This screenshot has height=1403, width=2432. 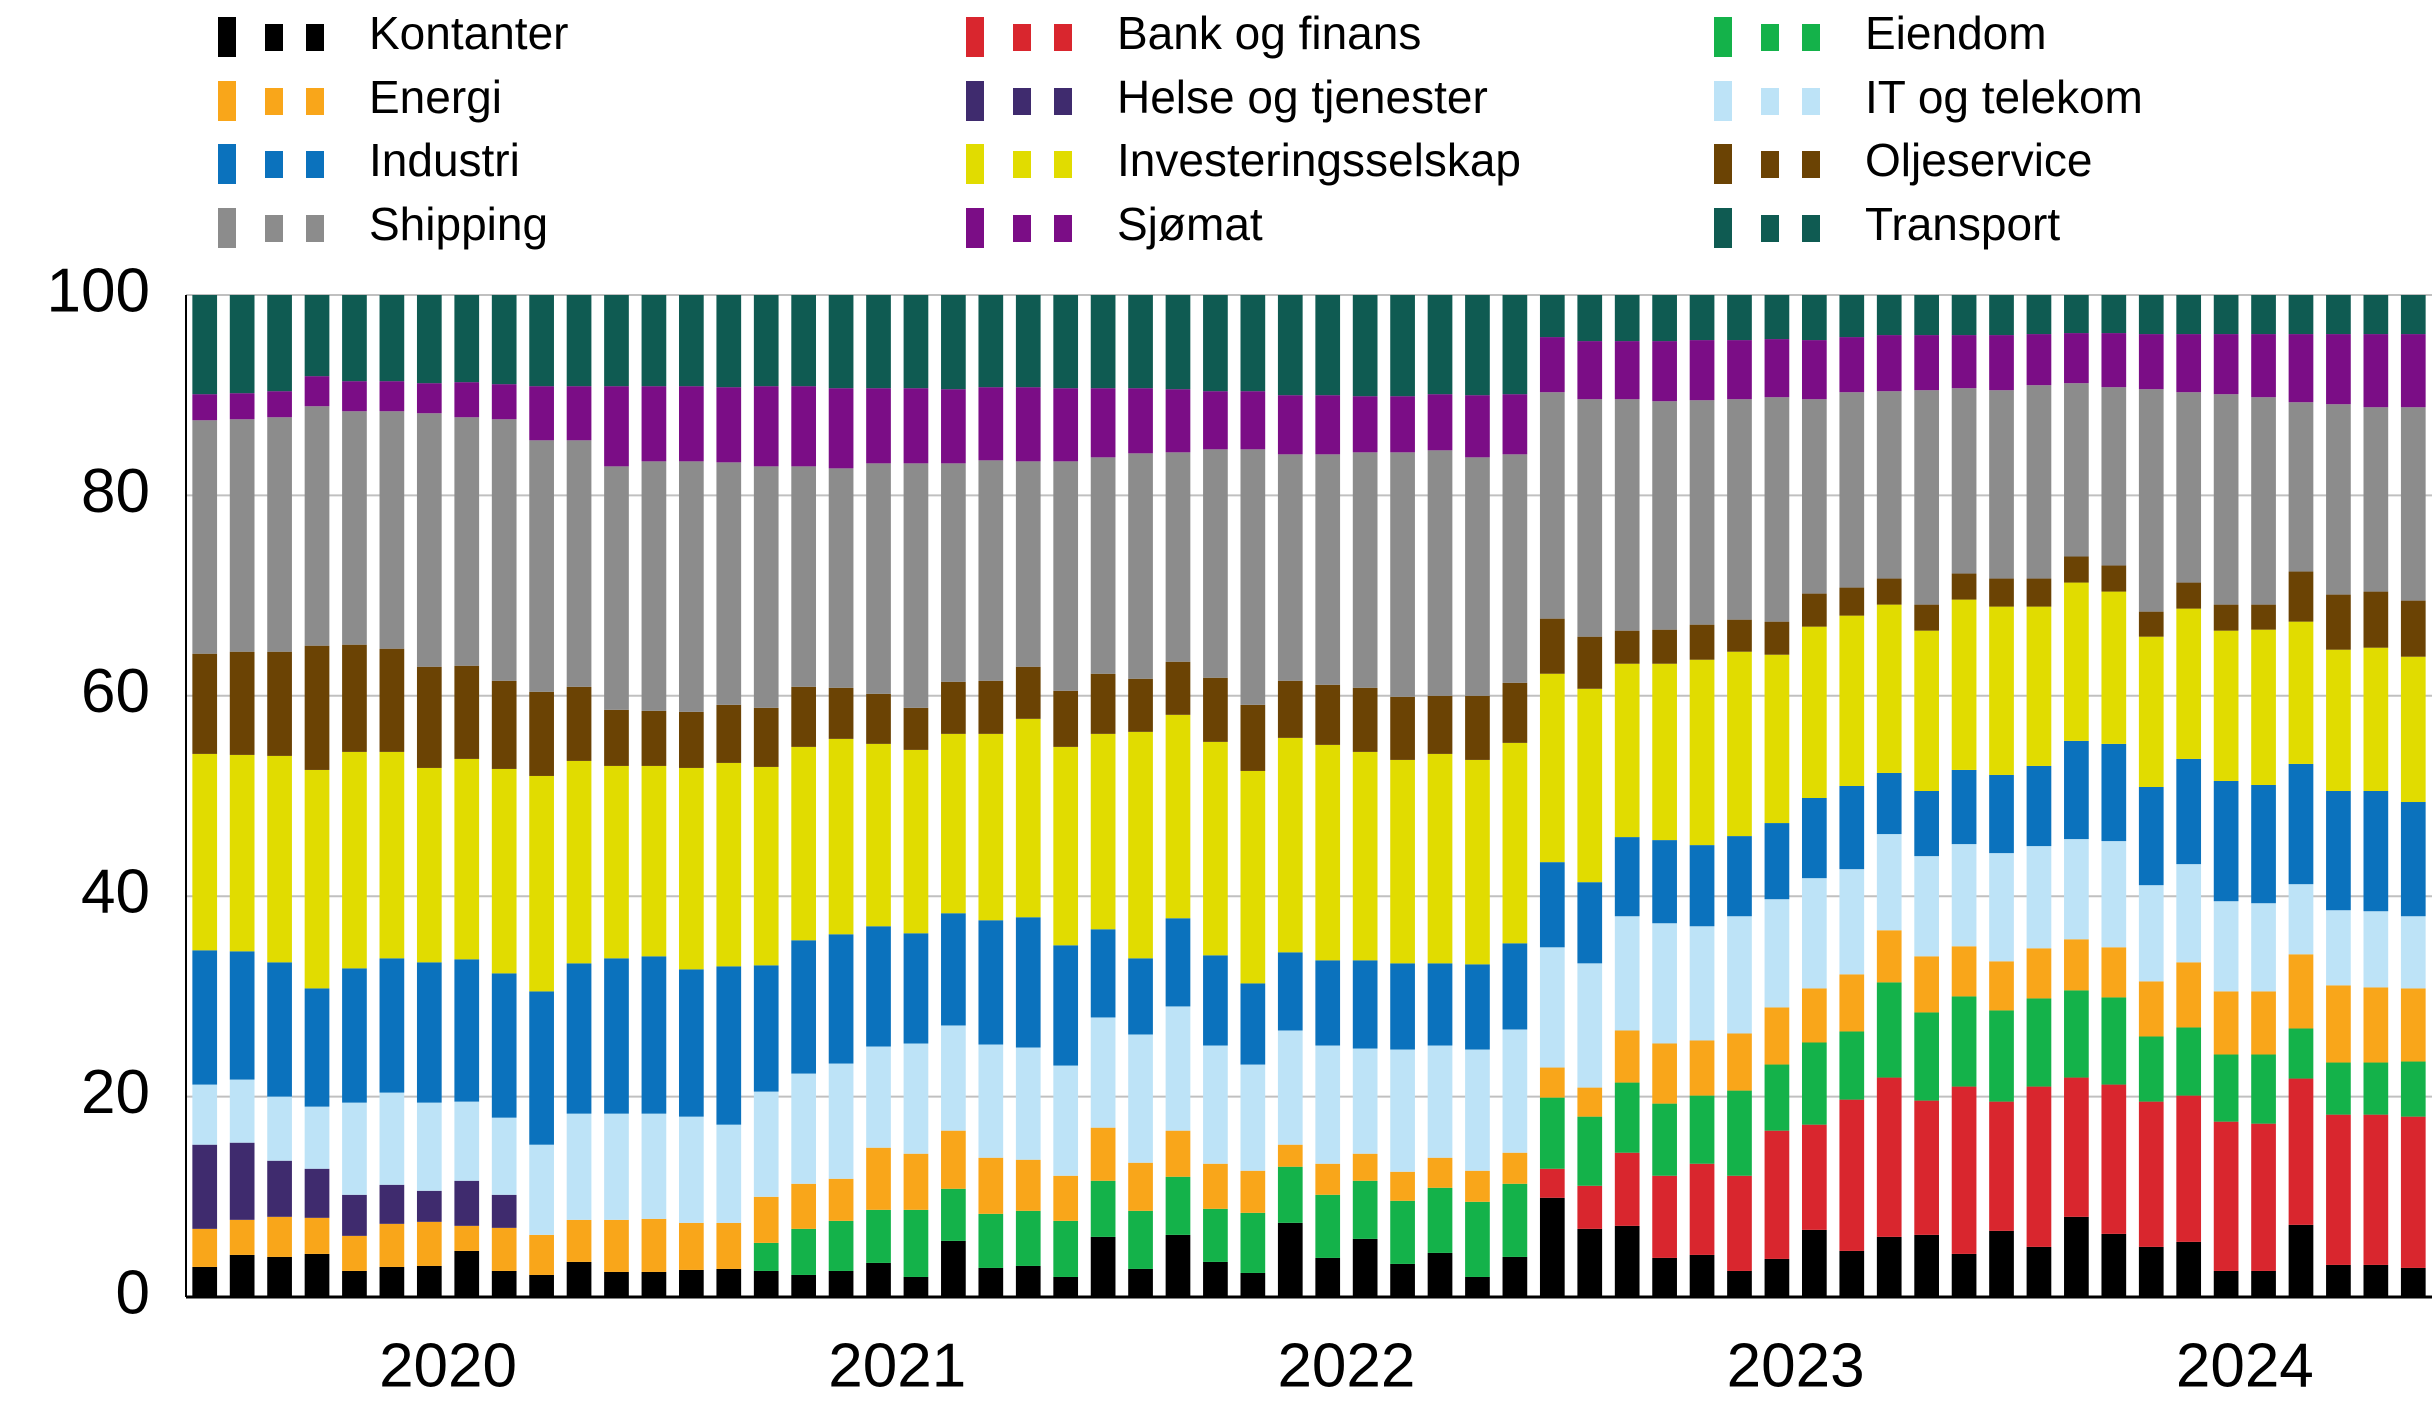 I want to click on y-tick-label: 0, so click(x=133, y=1292).